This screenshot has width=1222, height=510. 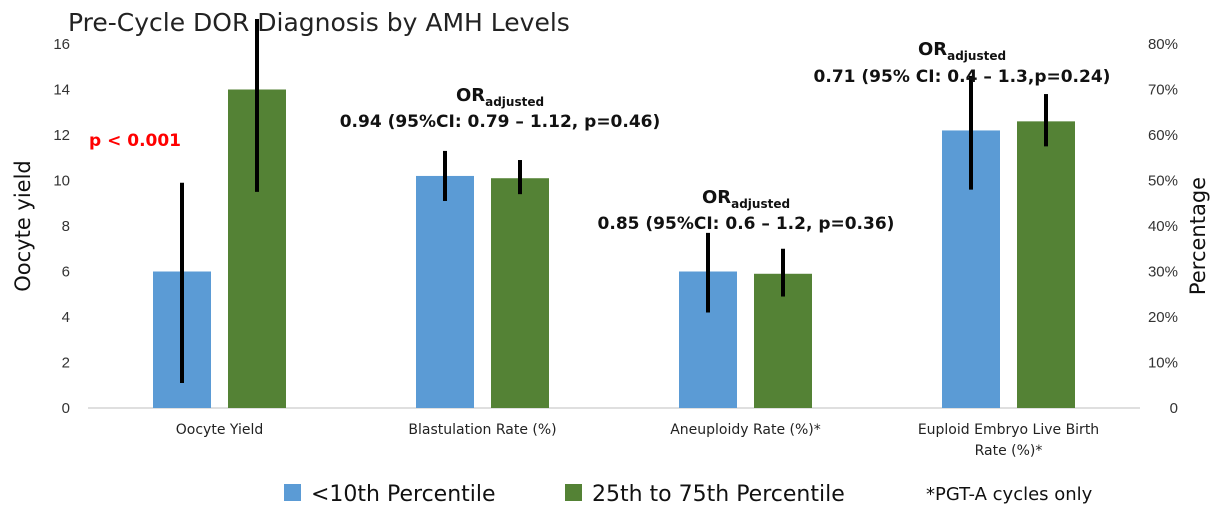 What do you see at coordinates (1163, 363) in the screenshot?
I see `y2-tick-label: 10%` at bounding box center [1163, 363].